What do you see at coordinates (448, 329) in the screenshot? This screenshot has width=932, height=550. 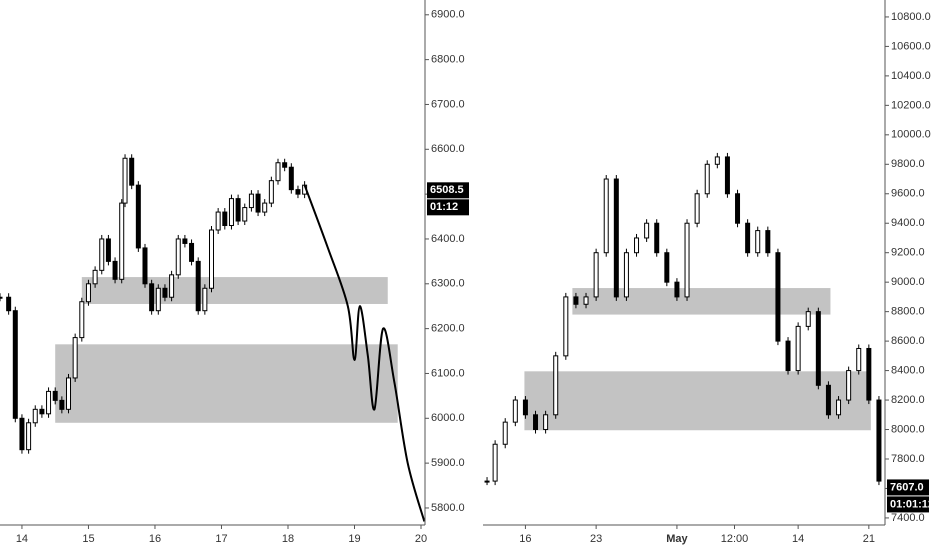 I see `y-tick-label: 6200.0` at bounding box center [448, 329].